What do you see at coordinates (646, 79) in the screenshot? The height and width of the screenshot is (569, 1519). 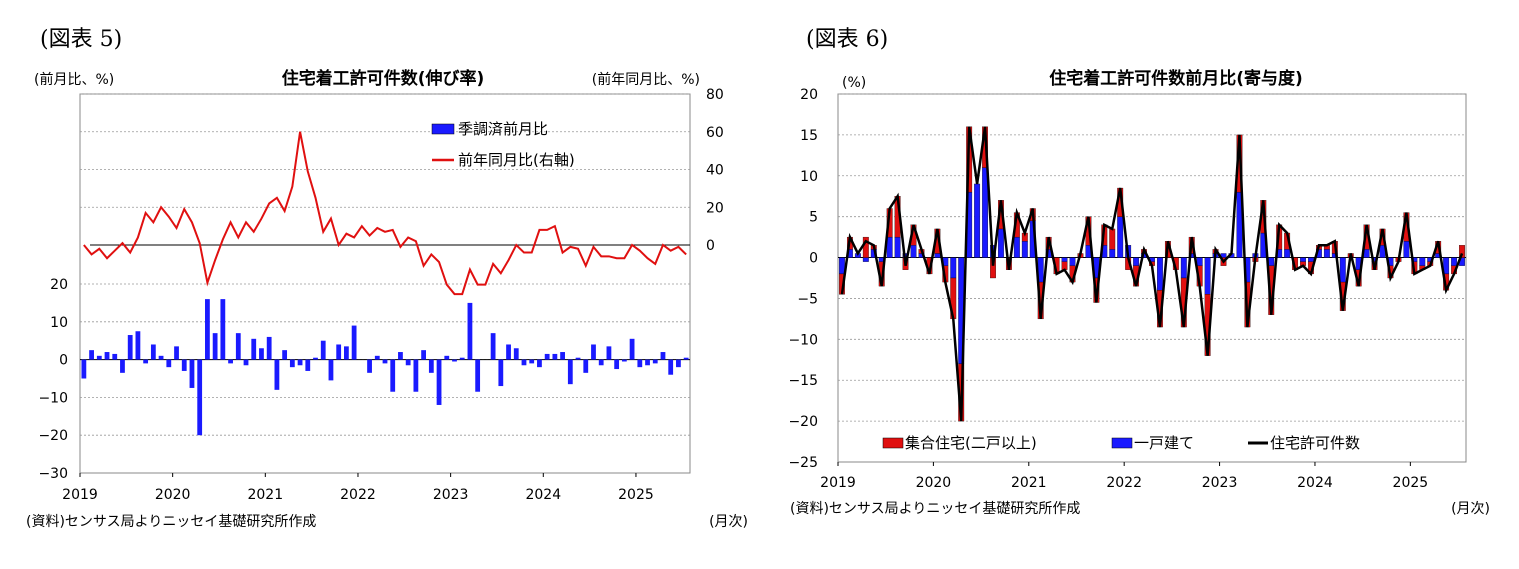 I see `figure-5-ylabel-right: (前年同月比、%)` at bounding box center [646, 79].